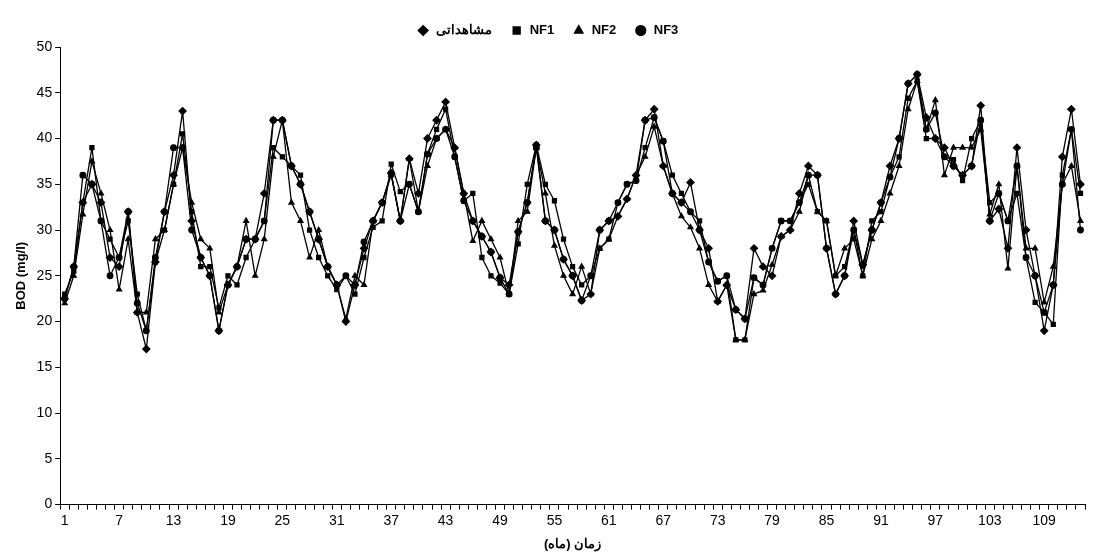 The width and height of the screenshot is (1093, 560). Describe the element at coordinates (666, 30) in the screenshot. I see `legend-label: NF3` at that location.